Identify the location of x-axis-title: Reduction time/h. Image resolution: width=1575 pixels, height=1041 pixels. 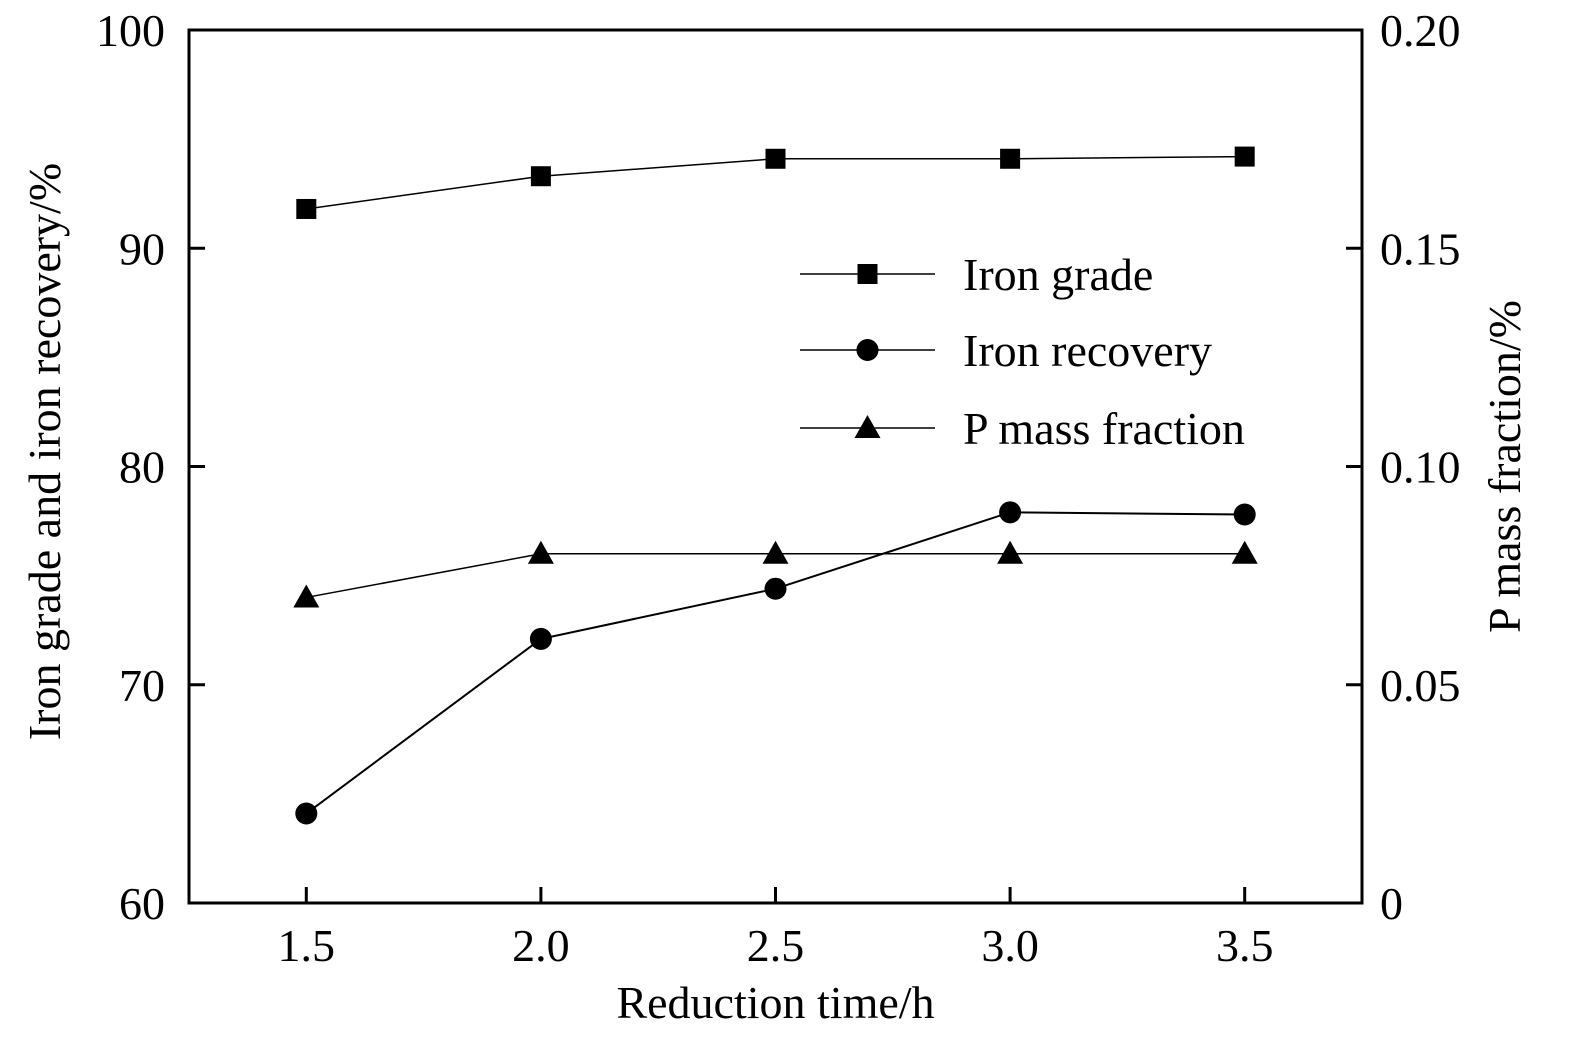
(775, 1002).